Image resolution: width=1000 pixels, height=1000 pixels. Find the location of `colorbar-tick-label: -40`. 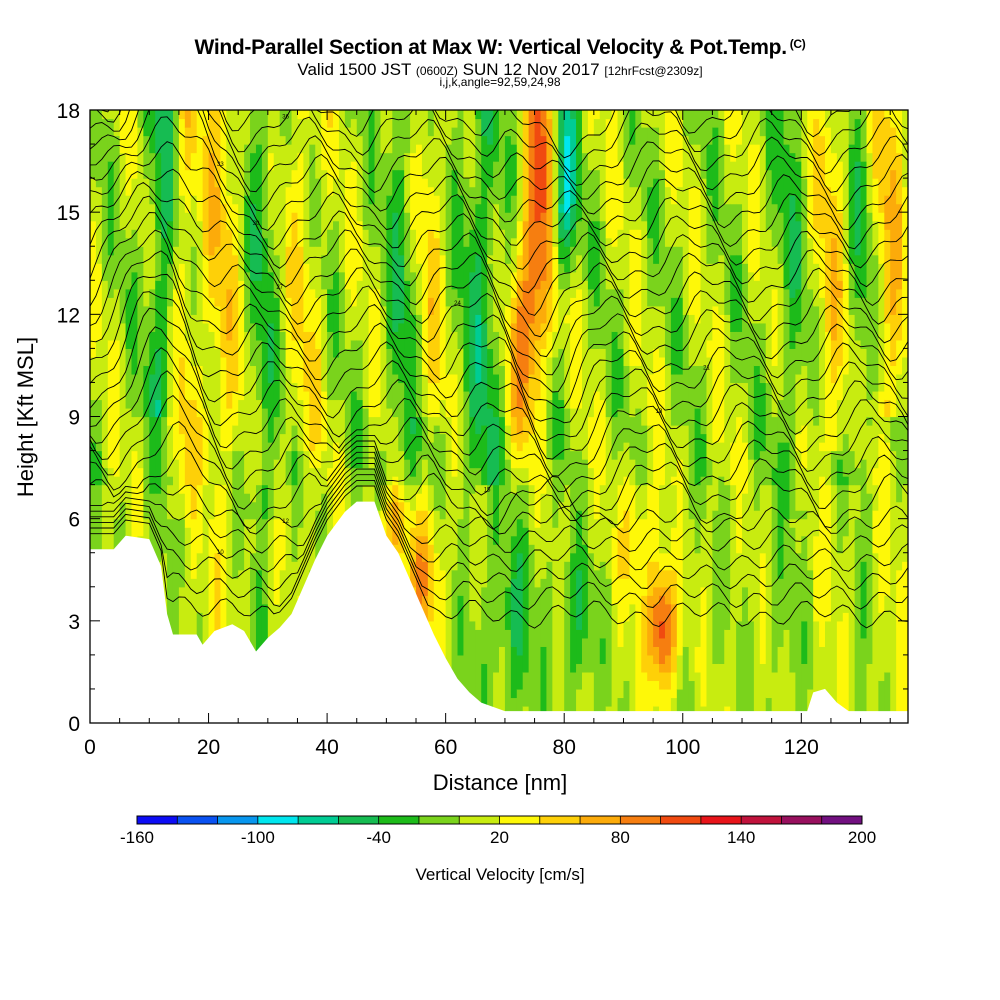

colorbar-tick-label: -40 is located at coordinates (378, 837).